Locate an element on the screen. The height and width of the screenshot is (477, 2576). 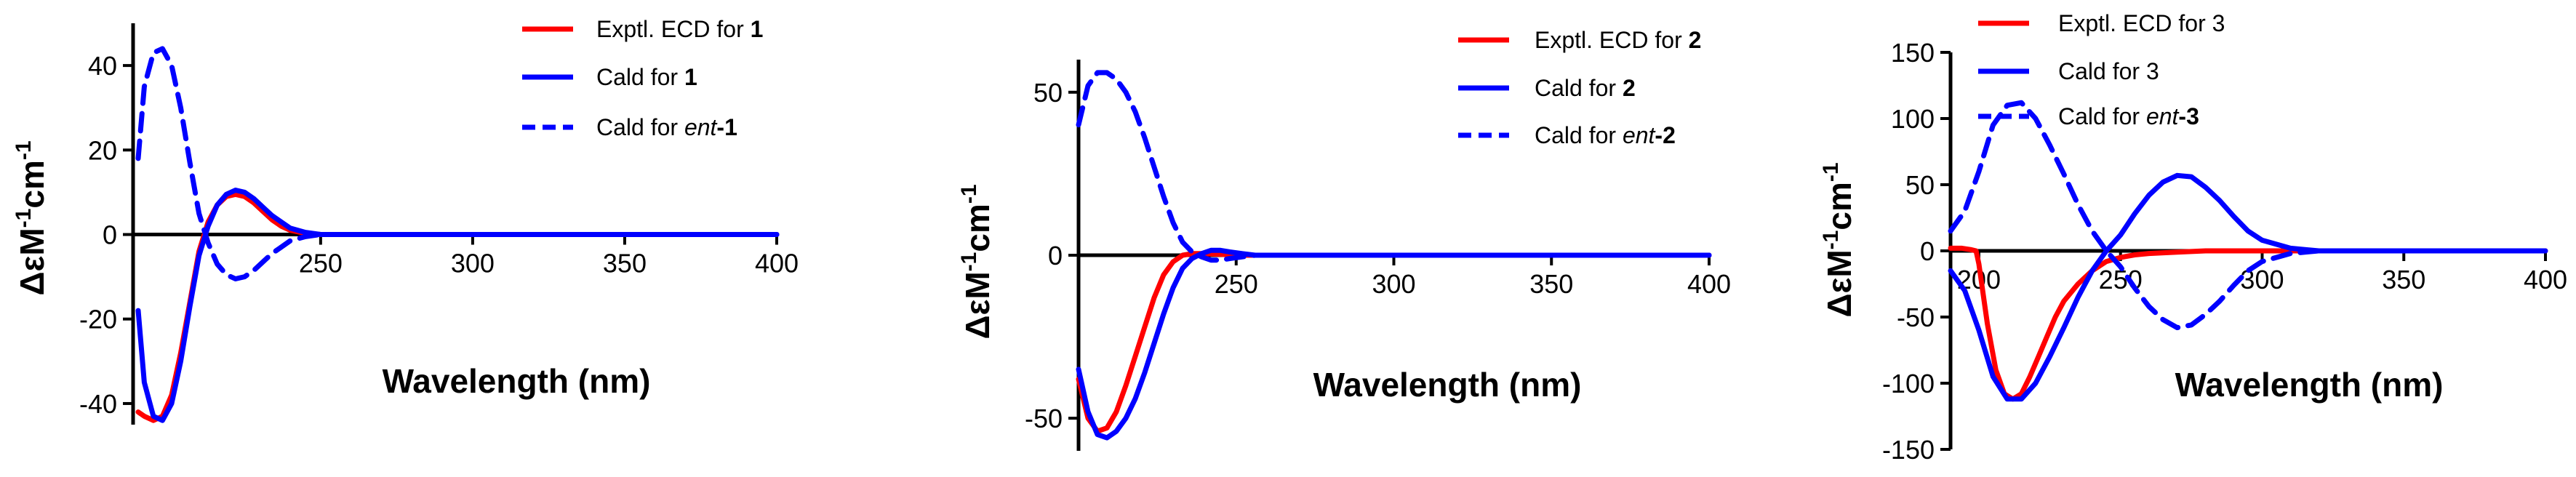
y-tick-label: -150 is located at coordinates (1908, 450).